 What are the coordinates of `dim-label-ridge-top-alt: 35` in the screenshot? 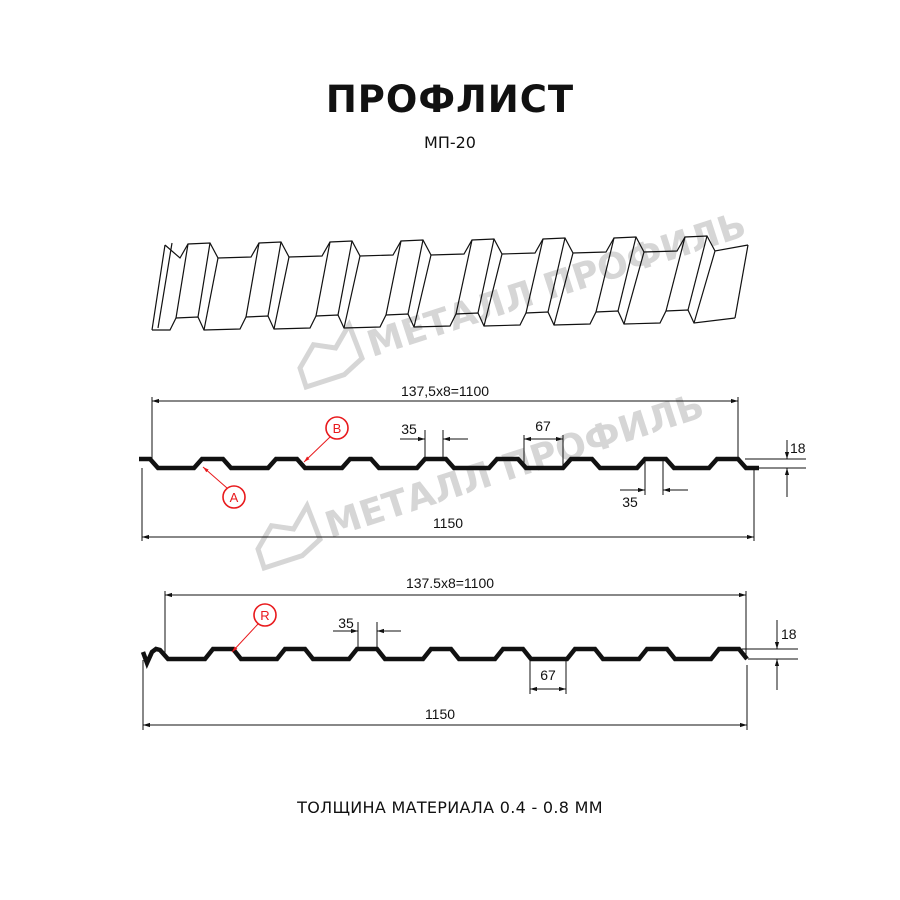 It's located at (630, 502).